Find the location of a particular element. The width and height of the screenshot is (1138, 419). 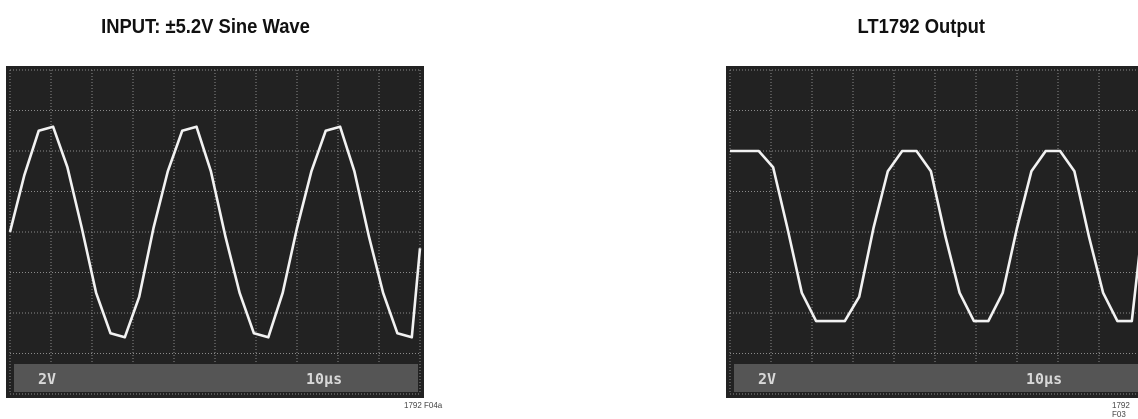

input-panel-title: INPUT: ±5.2V Sine Wave is located at coordinates (205, 27).